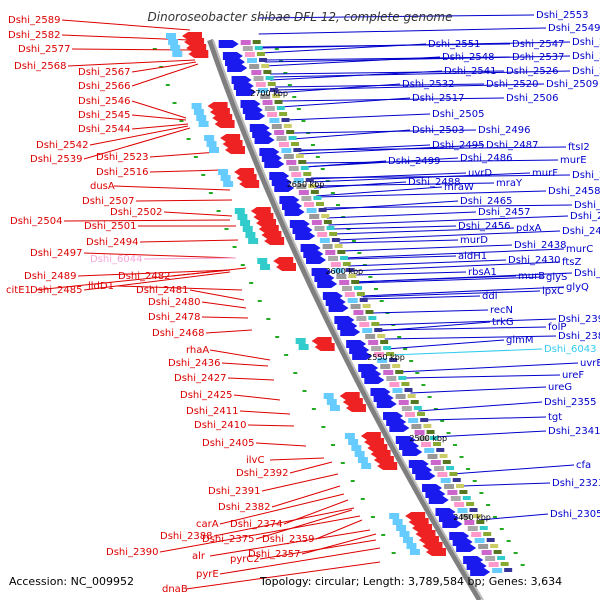  Describe the element at coordinates (428, 84) in the screenshot. I see `gene-label-right: Dshi_2532` at that location.